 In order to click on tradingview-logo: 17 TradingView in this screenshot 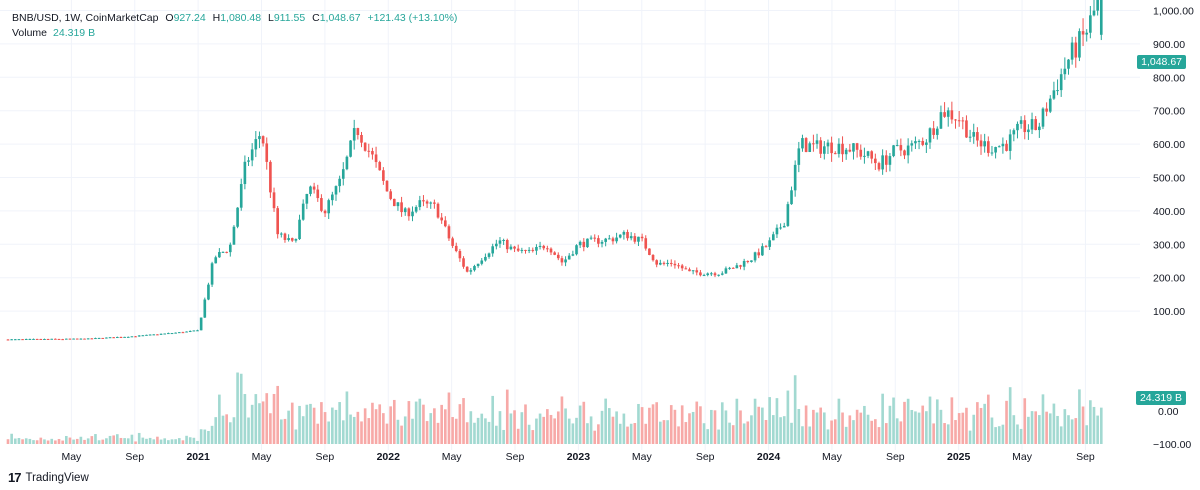, I will do `click(48, 477)`.